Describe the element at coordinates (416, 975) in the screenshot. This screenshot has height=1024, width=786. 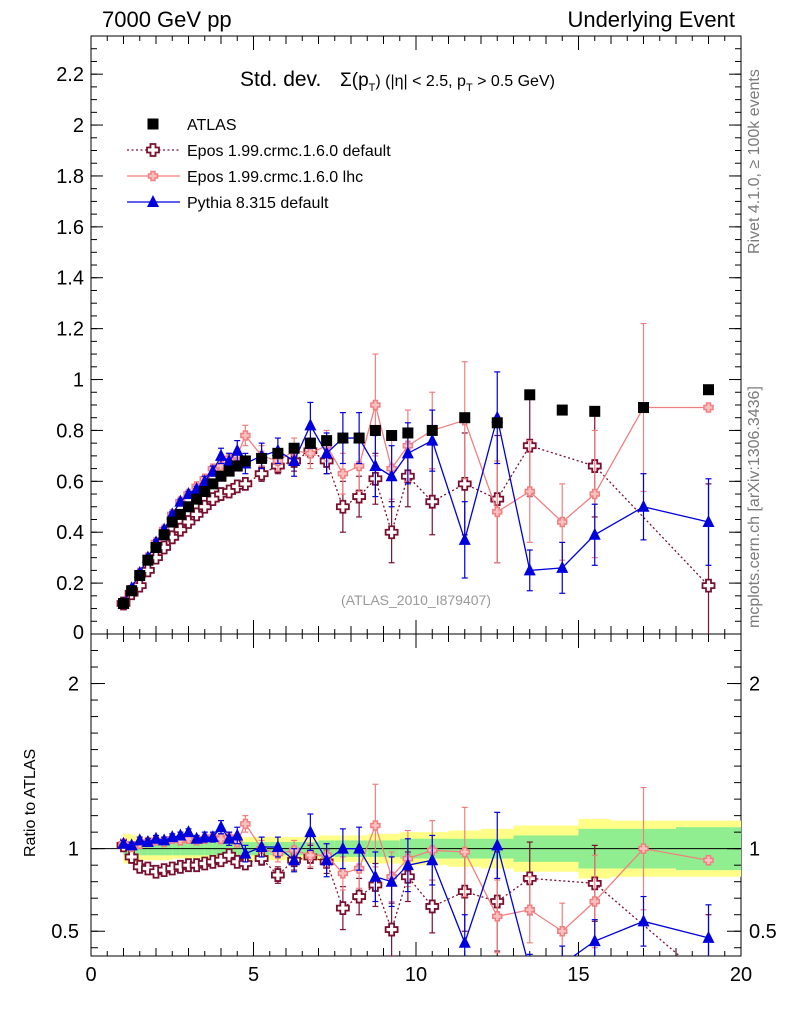
I see `ratio-xtick-label: 10` at that location.